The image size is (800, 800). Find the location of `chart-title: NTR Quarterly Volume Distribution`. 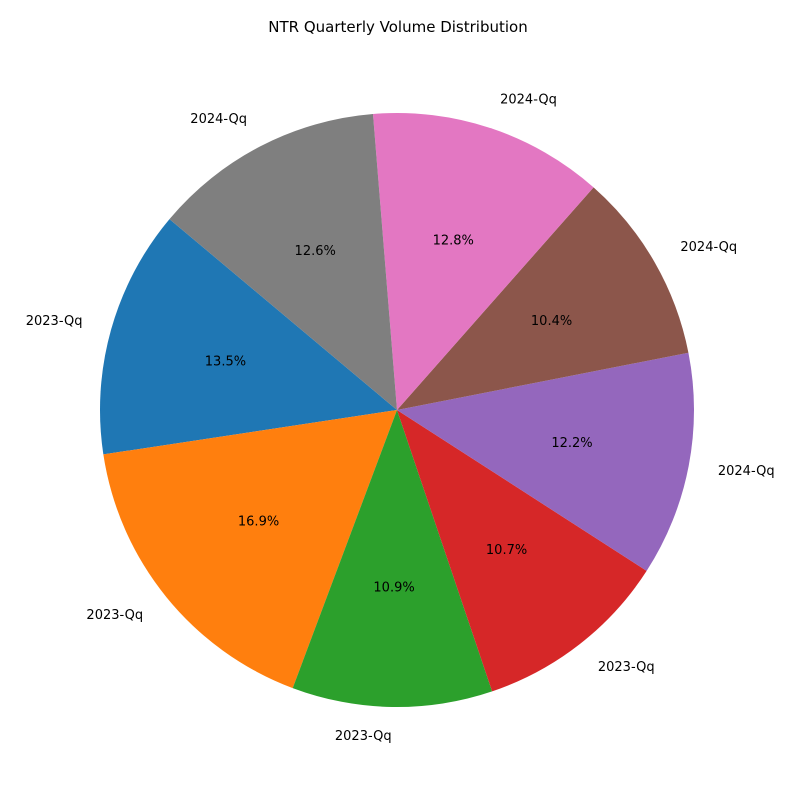

chart-title: NTR Quarterly Volume Distribution is located at coordinates (397, 27).